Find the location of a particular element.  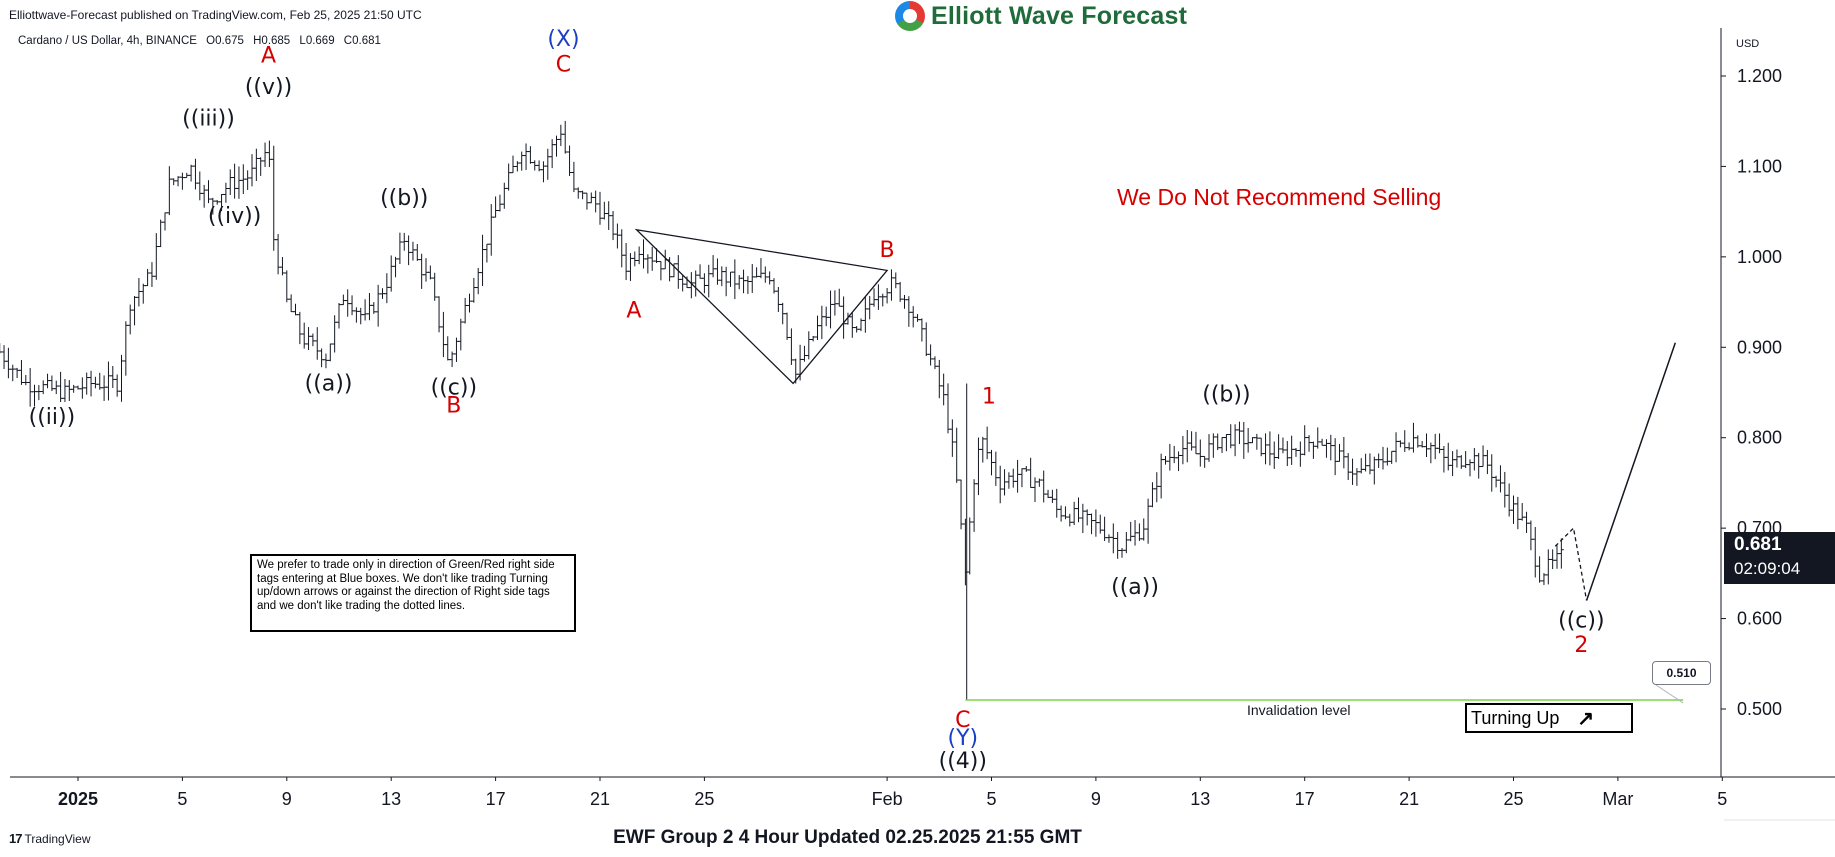

current-price-marker: 0.681 02:09:04 is located at coordinates (1779, 558).